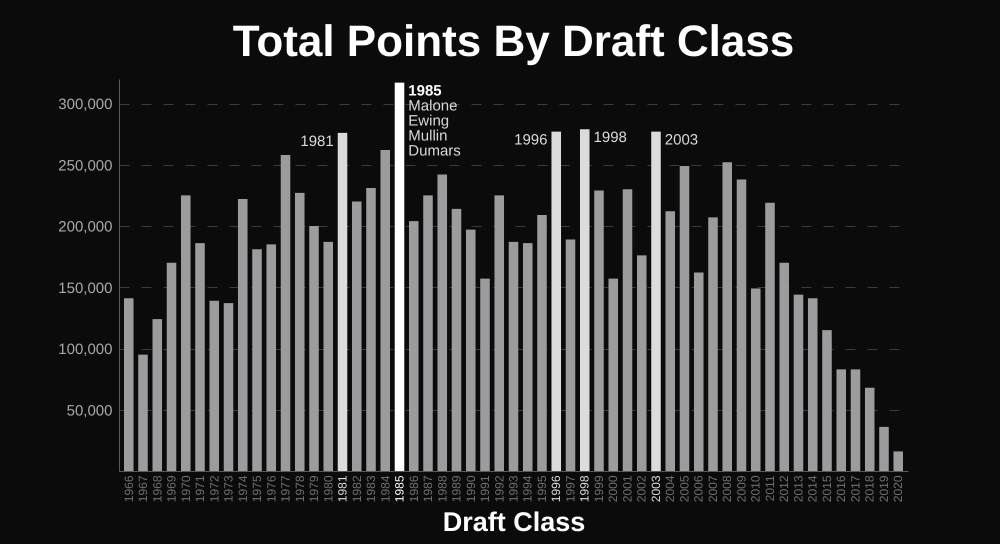  I want to click on y-tick-label: 150,000, so click(85, 288).